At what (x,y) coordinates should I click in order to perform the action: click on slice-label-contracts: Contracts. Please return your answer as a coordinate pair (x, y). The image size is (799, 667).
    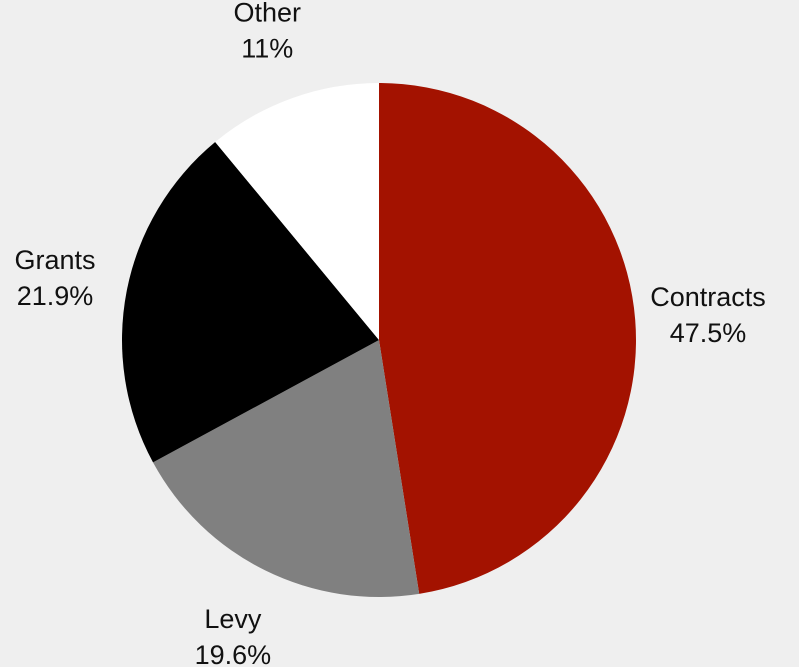
    Looking at the image, I should click on (708, 297).